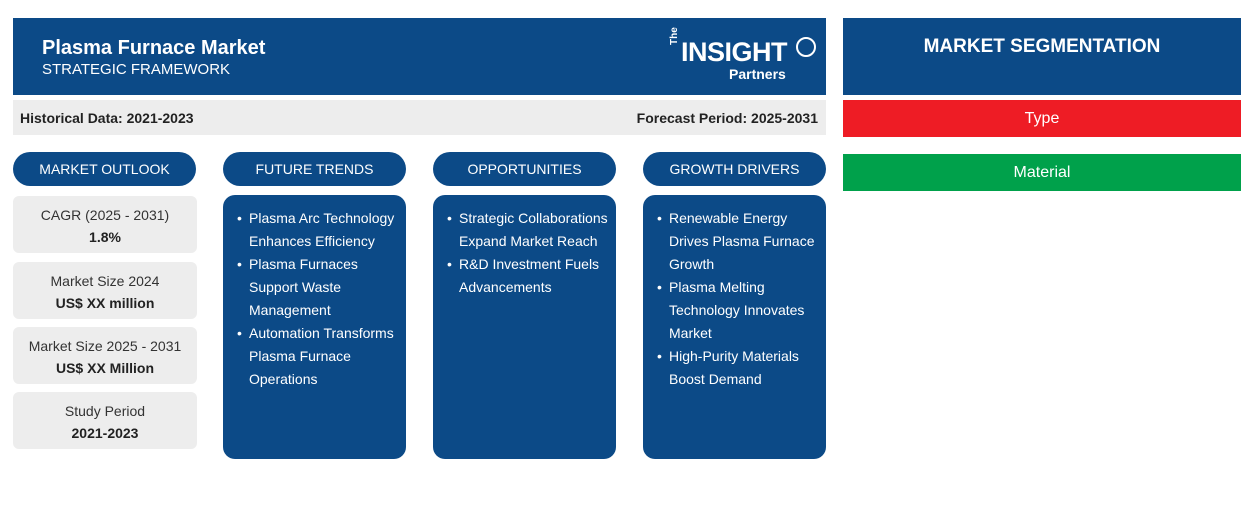 Image resolution: width=1254 pixels, height=530 pixels. I want to click on insight-partners-logo: The INSIGHT Partners, so click(744, 55).